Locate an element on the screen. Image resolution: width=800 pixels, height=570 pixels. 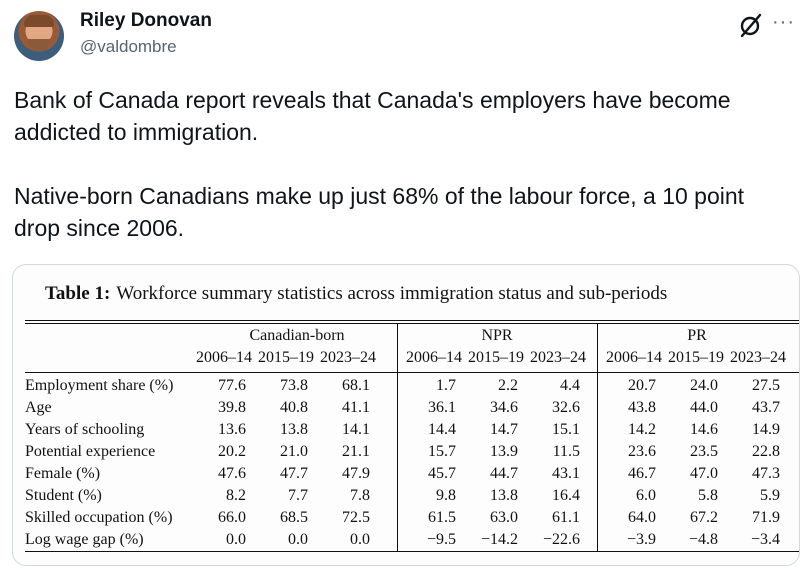
table-cell: 43.7 is located at coordinates (766, 407).